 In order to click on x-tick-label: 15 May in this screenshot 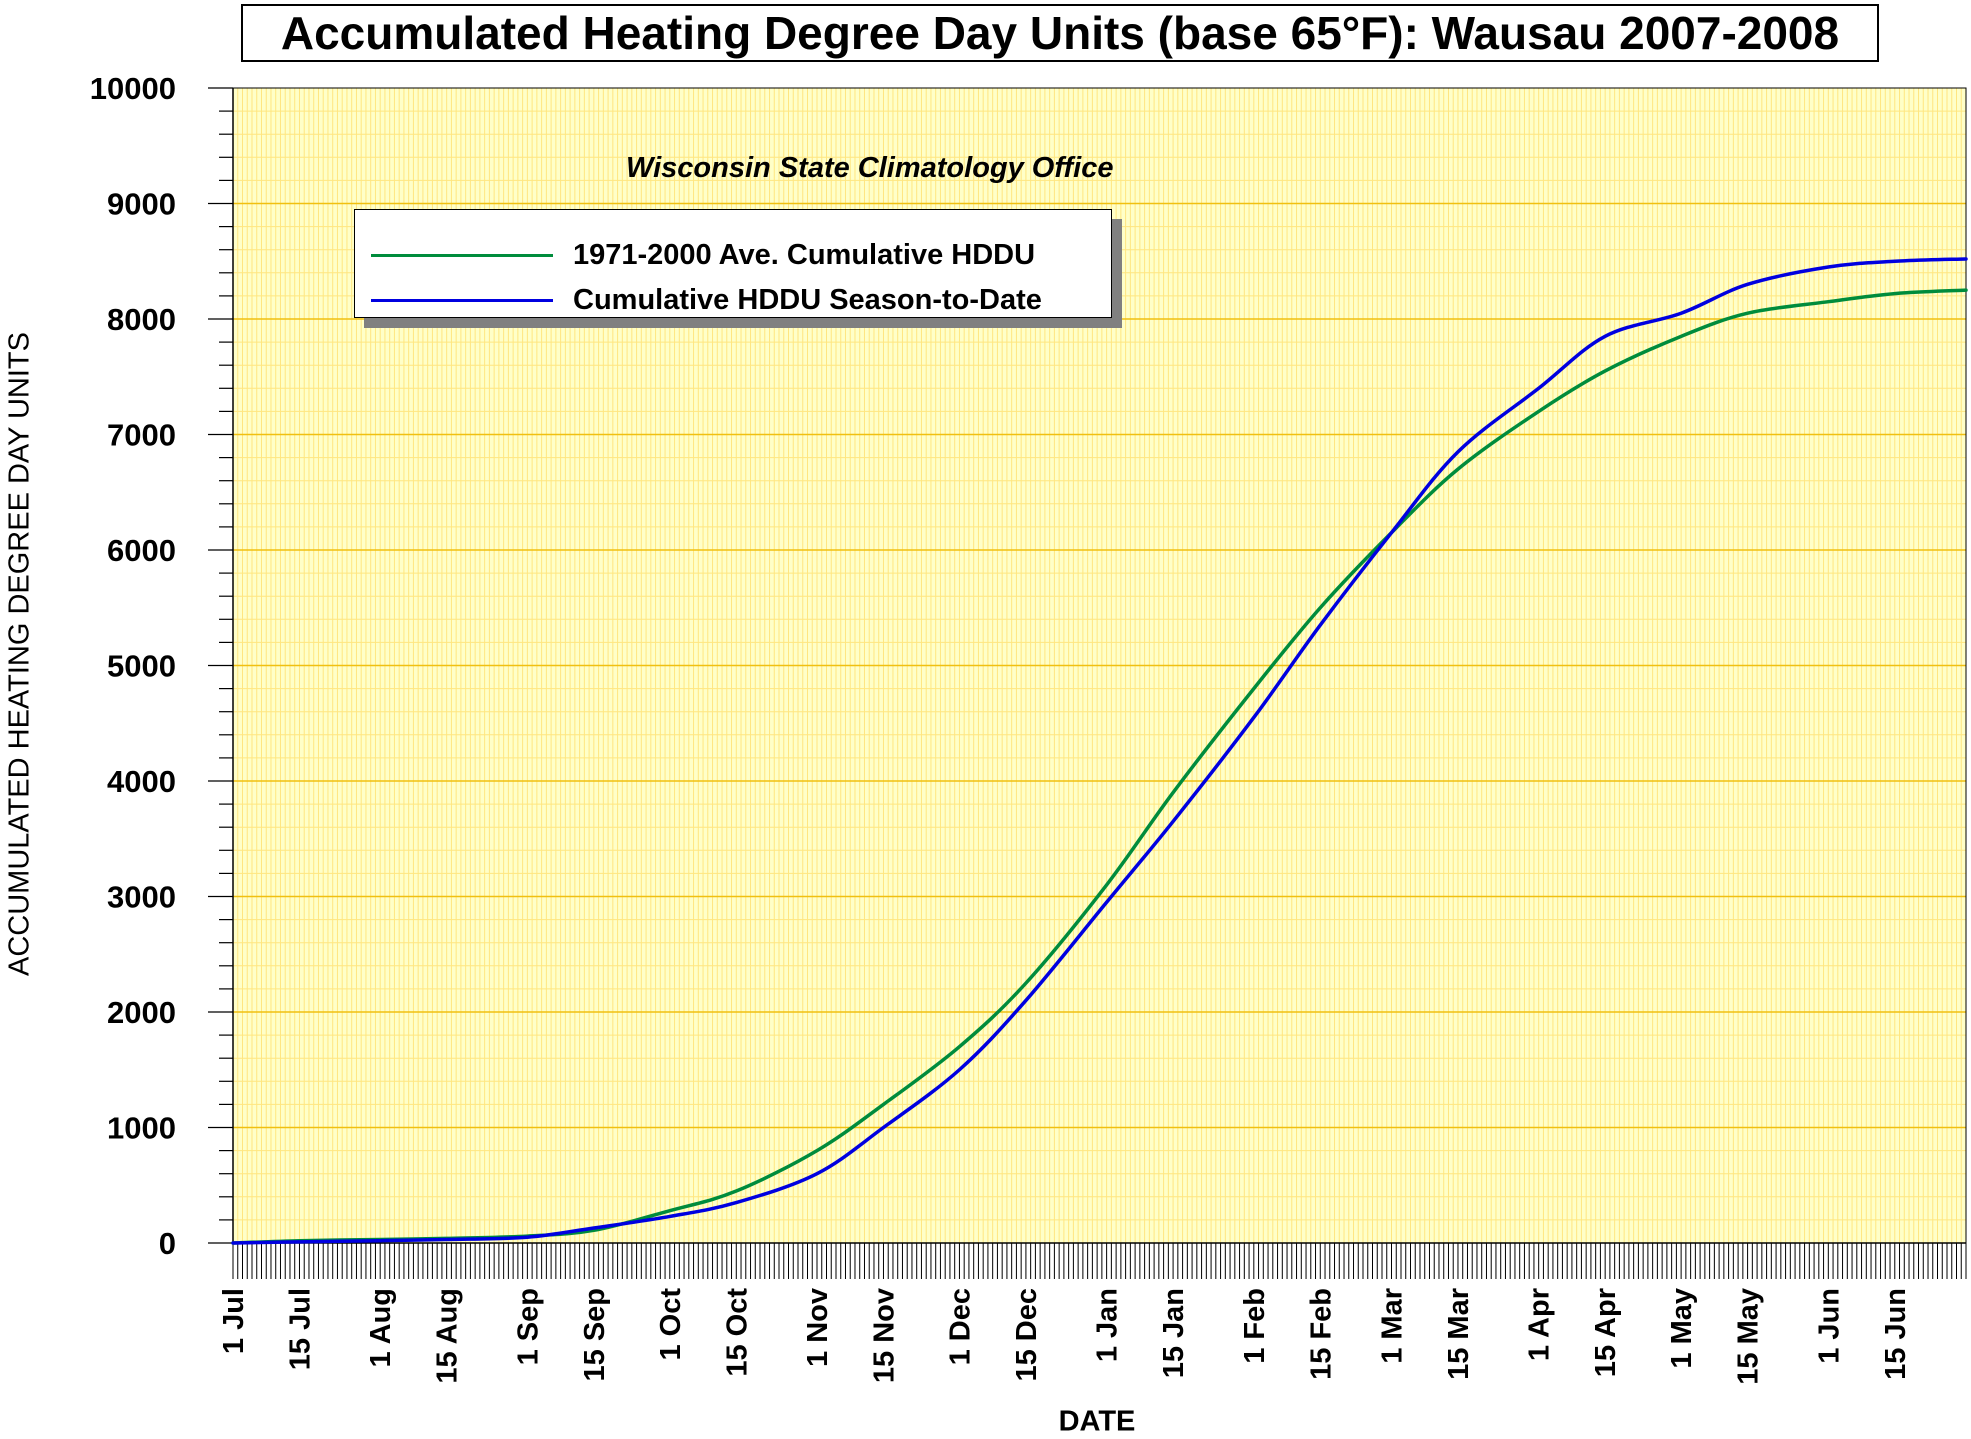, I will do `click(1749, 1336)`.